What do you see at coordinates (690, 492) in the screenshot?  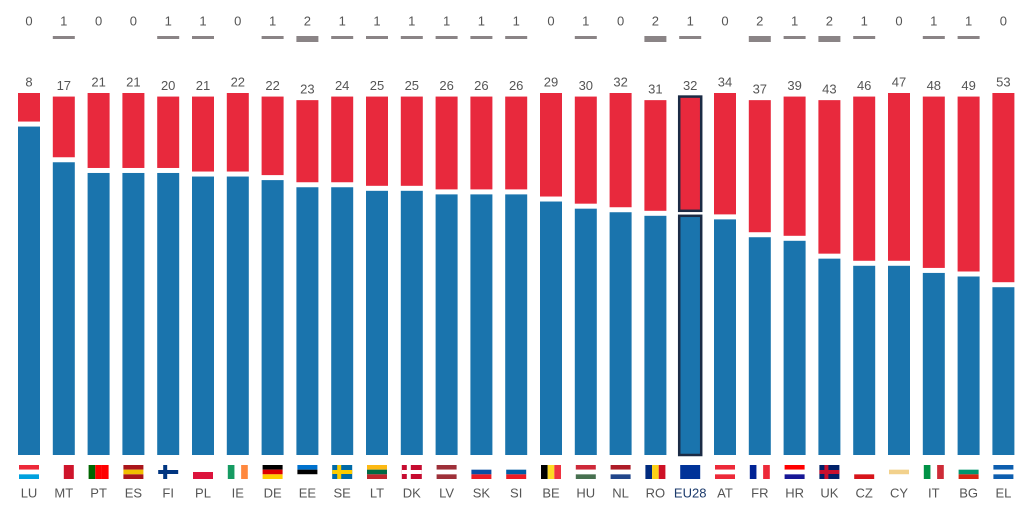 I see `x-tick-label: EU28` at bounding box center [690, 492].